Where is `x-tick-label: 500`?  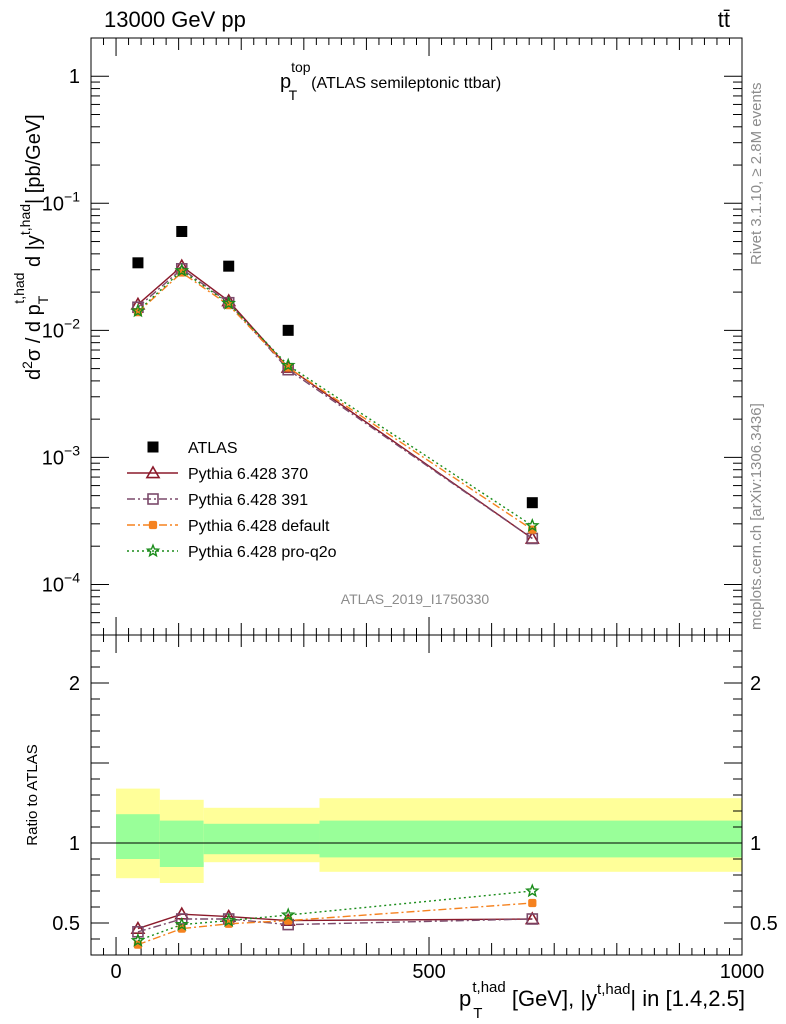
x-tick-label: 500 is located at coordinates (428, 972).